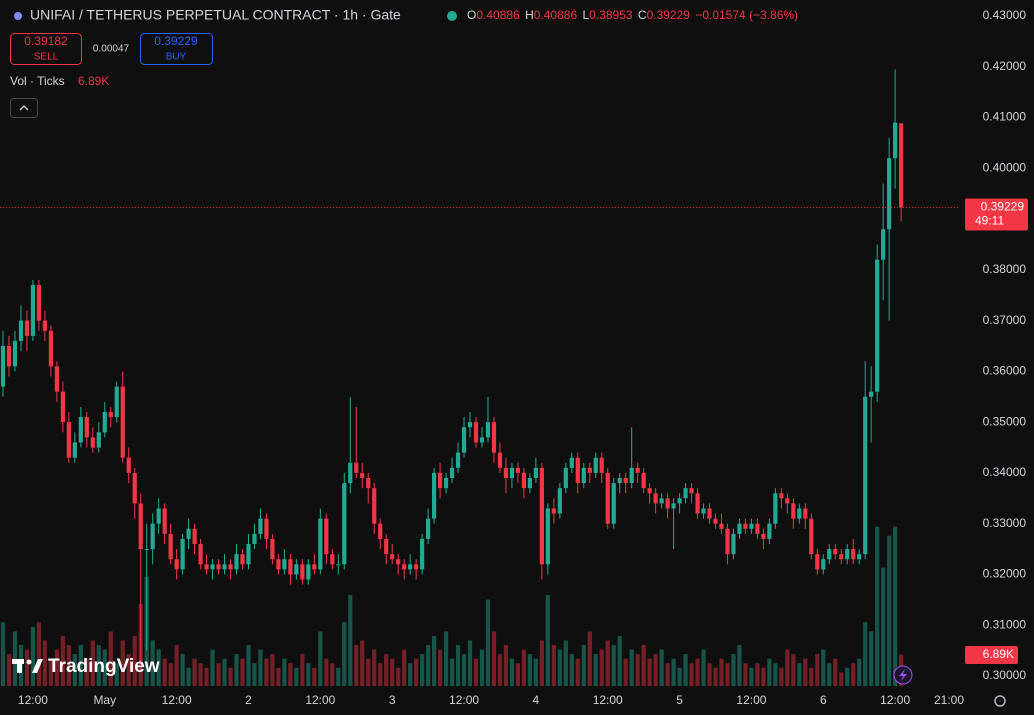 The image size is (1034, 715). I want to click on settings-icon, so click(1000, 701).